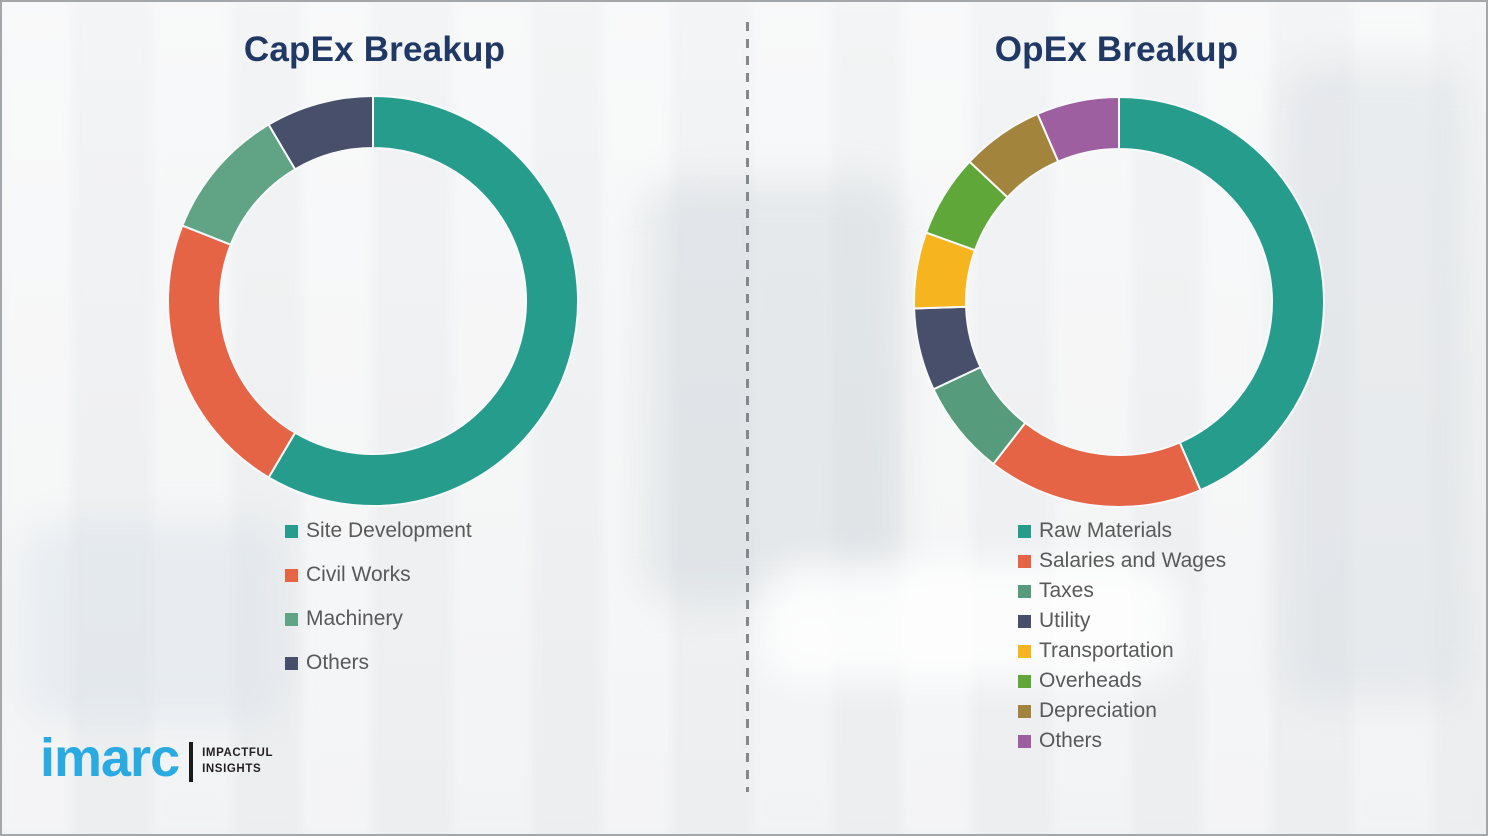 The image size is (1488, 836). I want to click on logo-tagline-line2: INSIGHTS, so click(232, 769).